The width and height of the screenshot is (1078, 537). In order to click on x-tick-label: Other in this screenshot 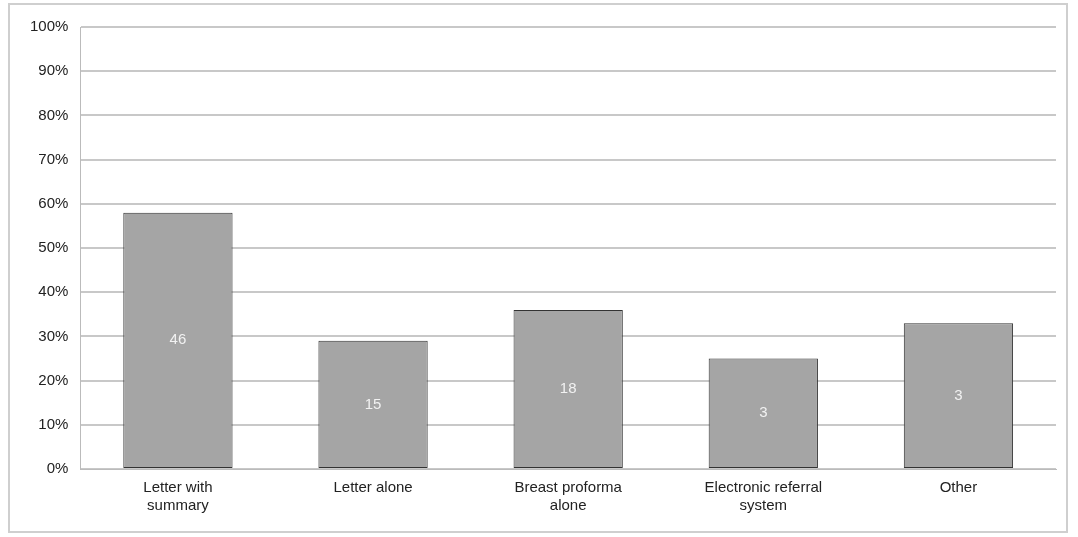, I will do `click(958, 487)`.